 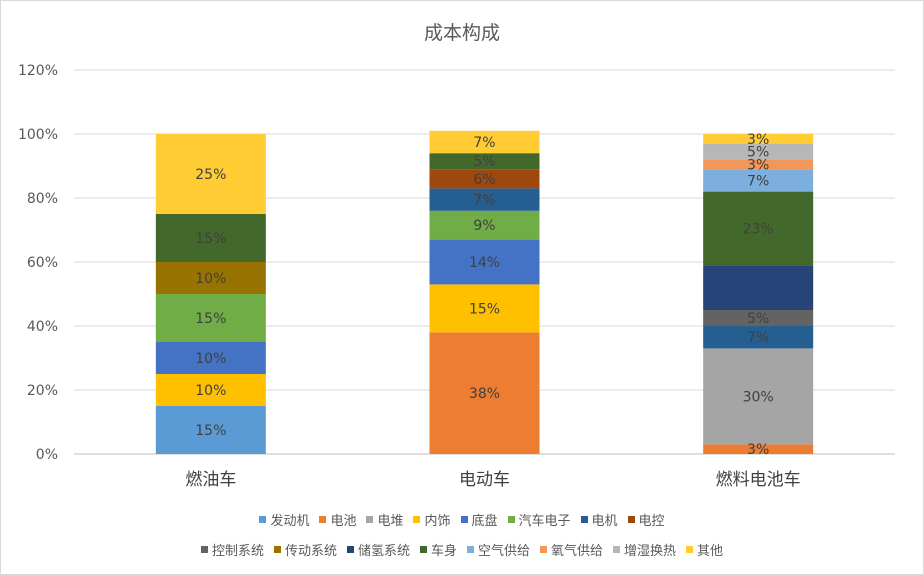 I want to click on data-label: 23%, so click(x=758, y=229).